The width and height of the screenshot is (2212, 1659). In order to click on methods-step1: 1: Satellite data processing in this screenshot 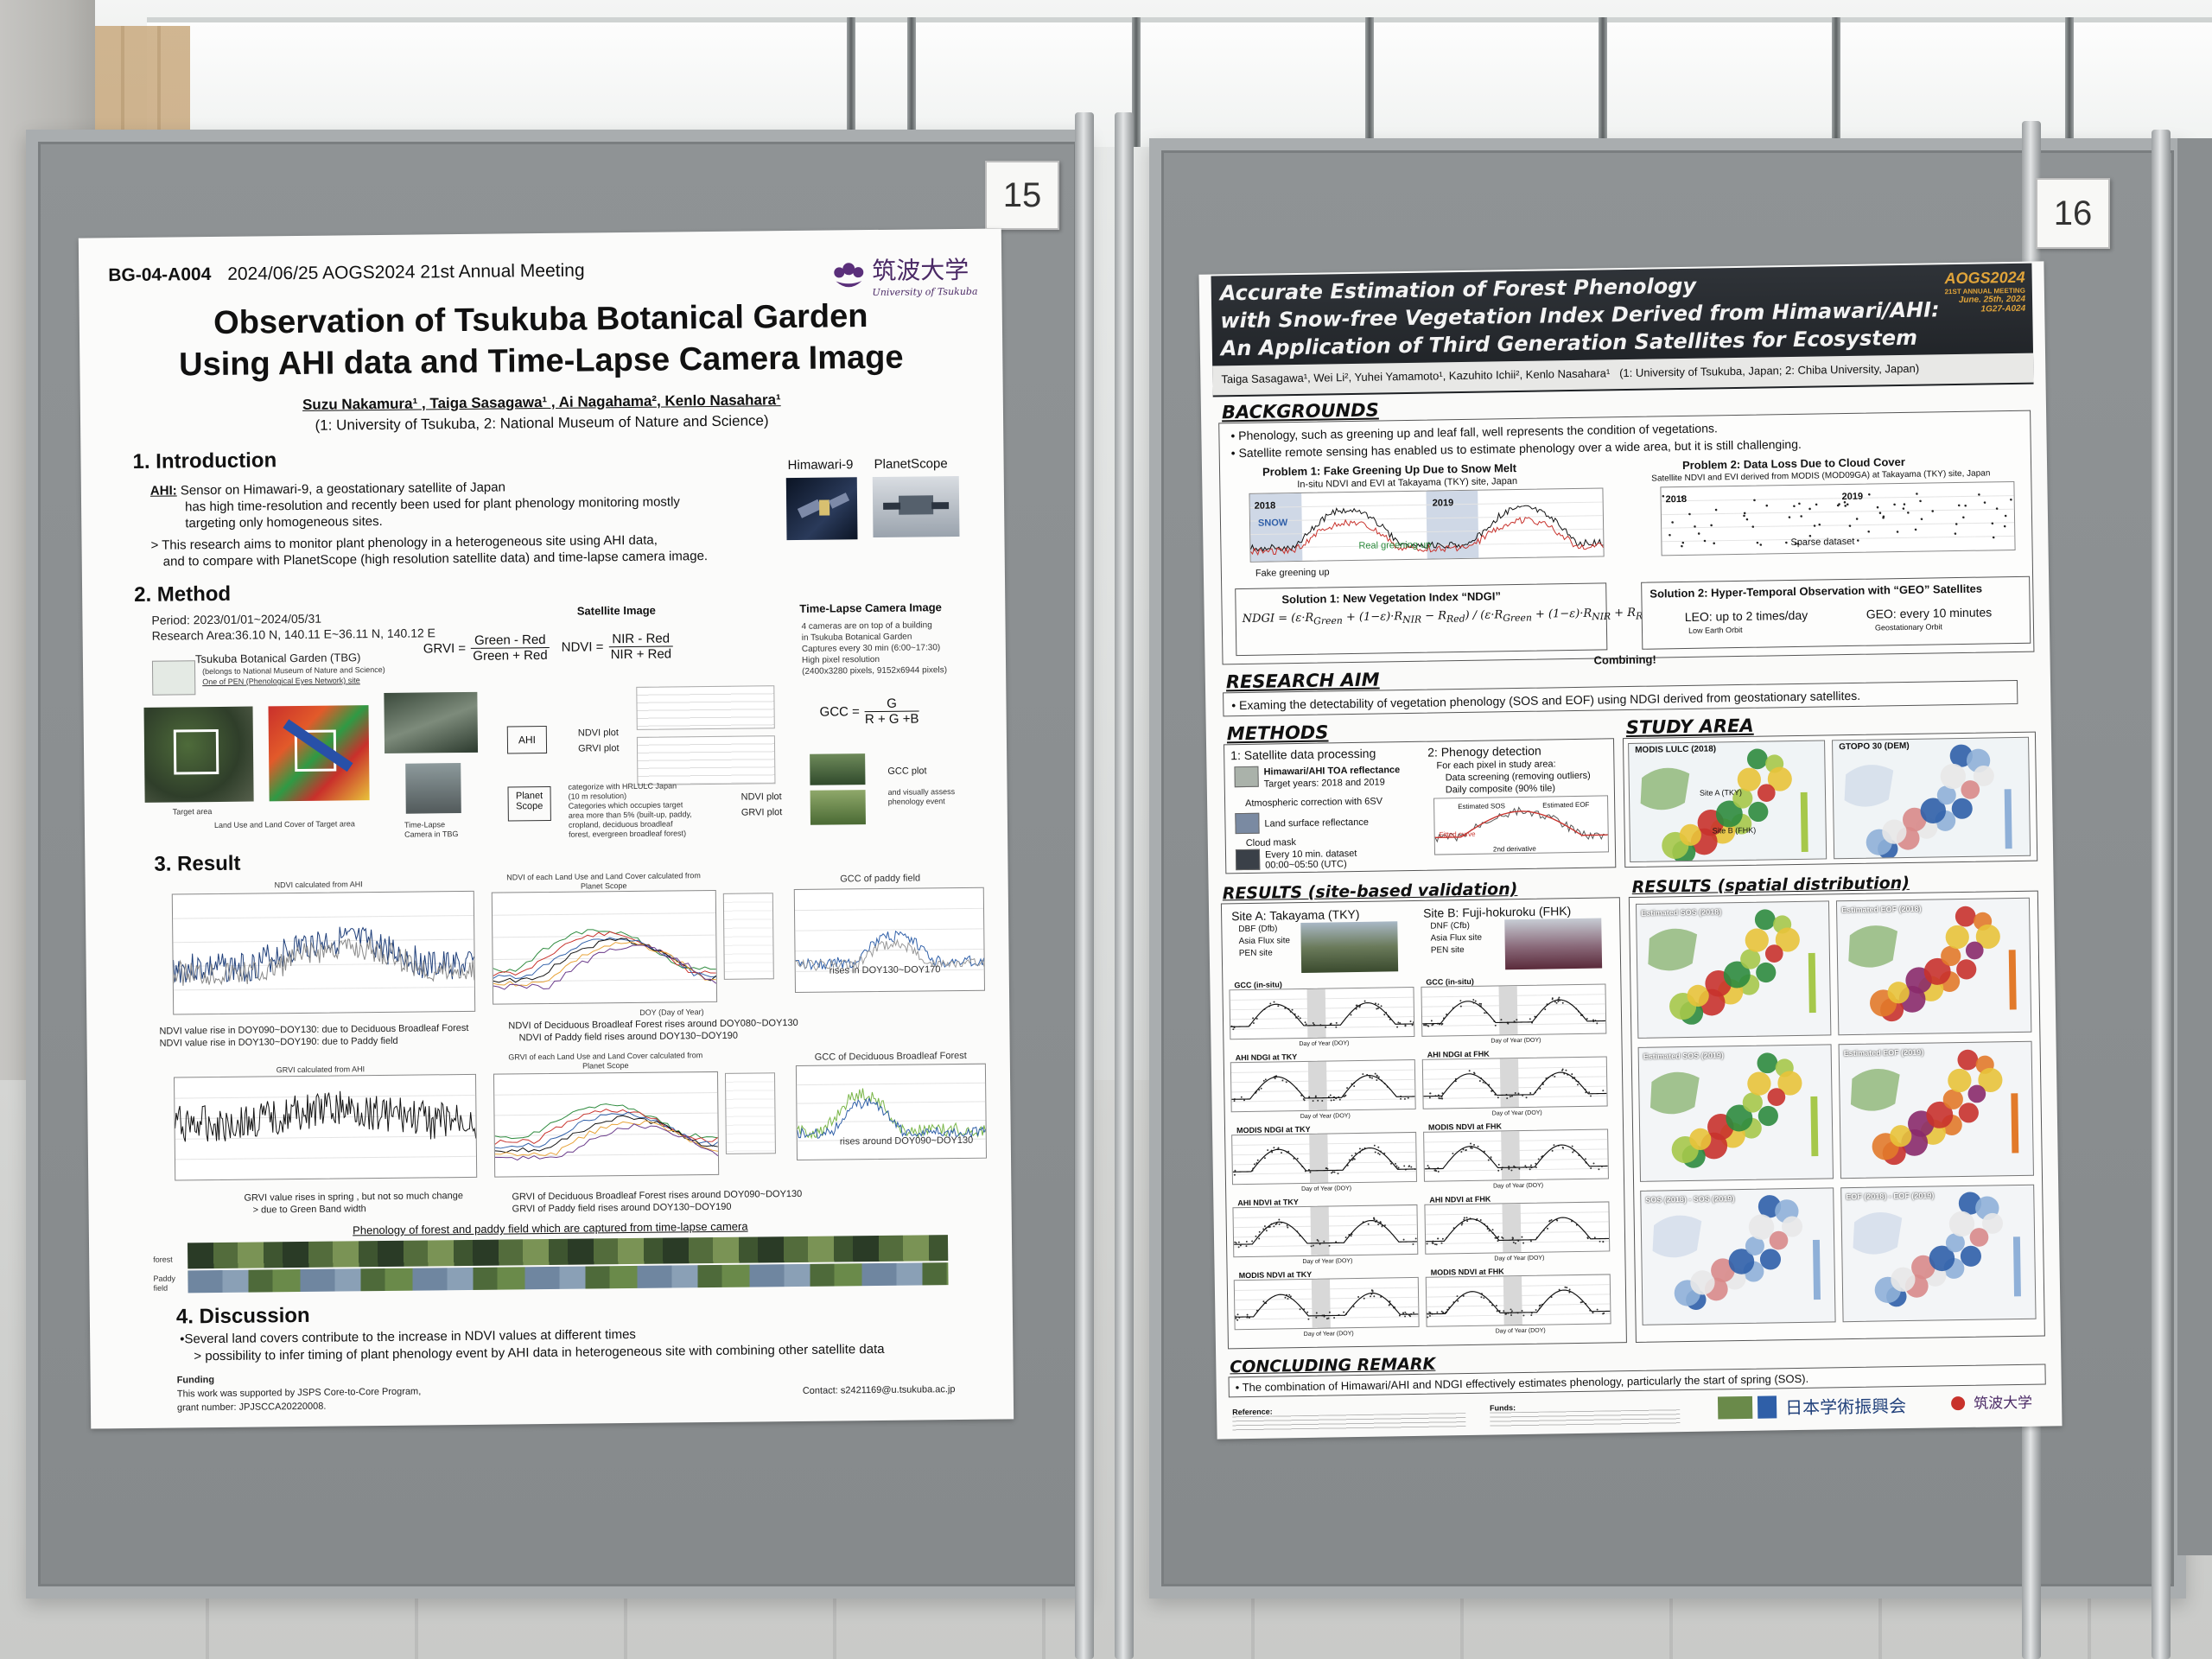, I will do `click(1303, 754)`.